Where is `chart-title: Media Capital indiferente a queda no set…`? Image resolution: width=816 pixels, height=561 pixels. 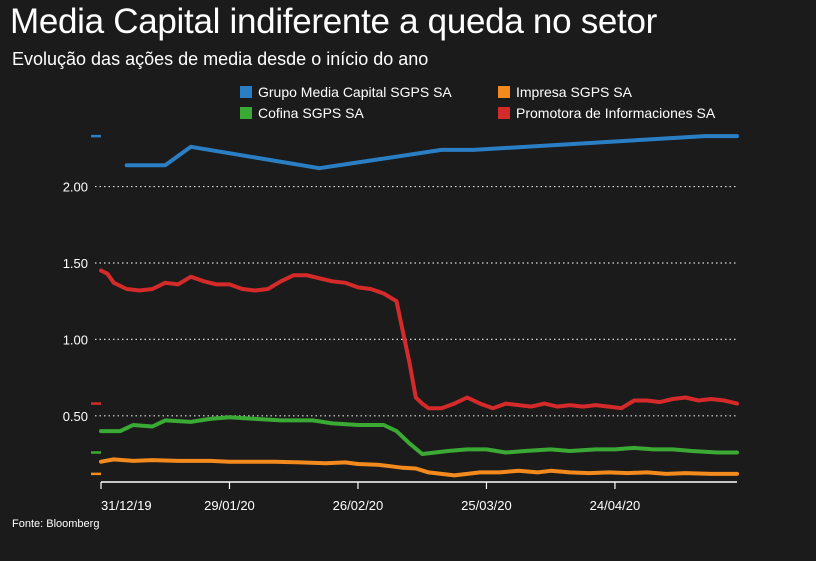 chart-title: Media Capital indiferente a queda no set… is located at coordinates (334, 21).